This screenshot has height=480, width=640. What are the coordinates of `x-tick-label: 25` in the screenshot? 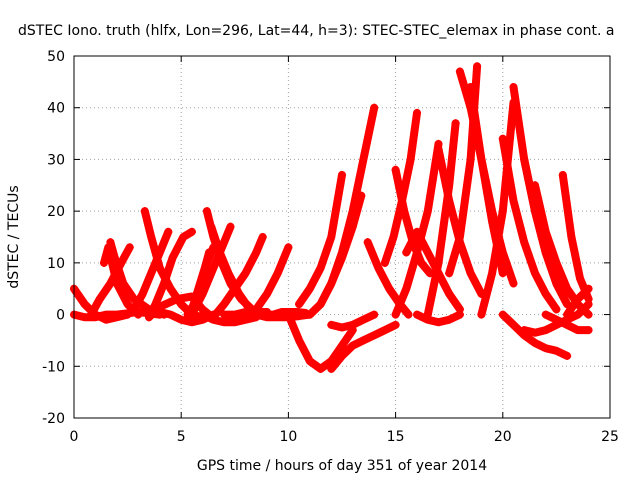 It's located at (610, 437).